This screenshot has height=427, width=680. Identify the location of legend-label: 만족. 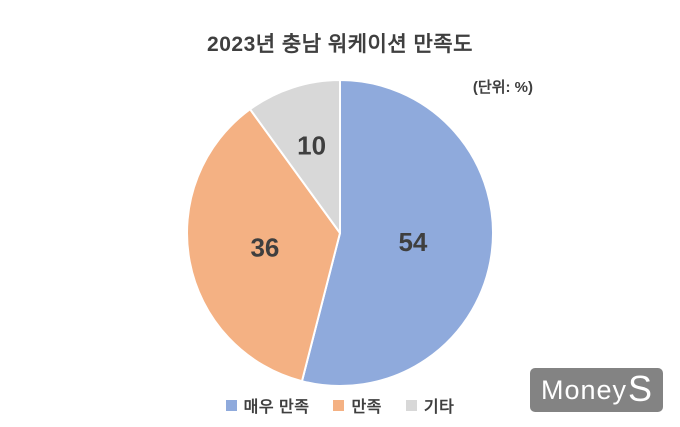
(366, 407).